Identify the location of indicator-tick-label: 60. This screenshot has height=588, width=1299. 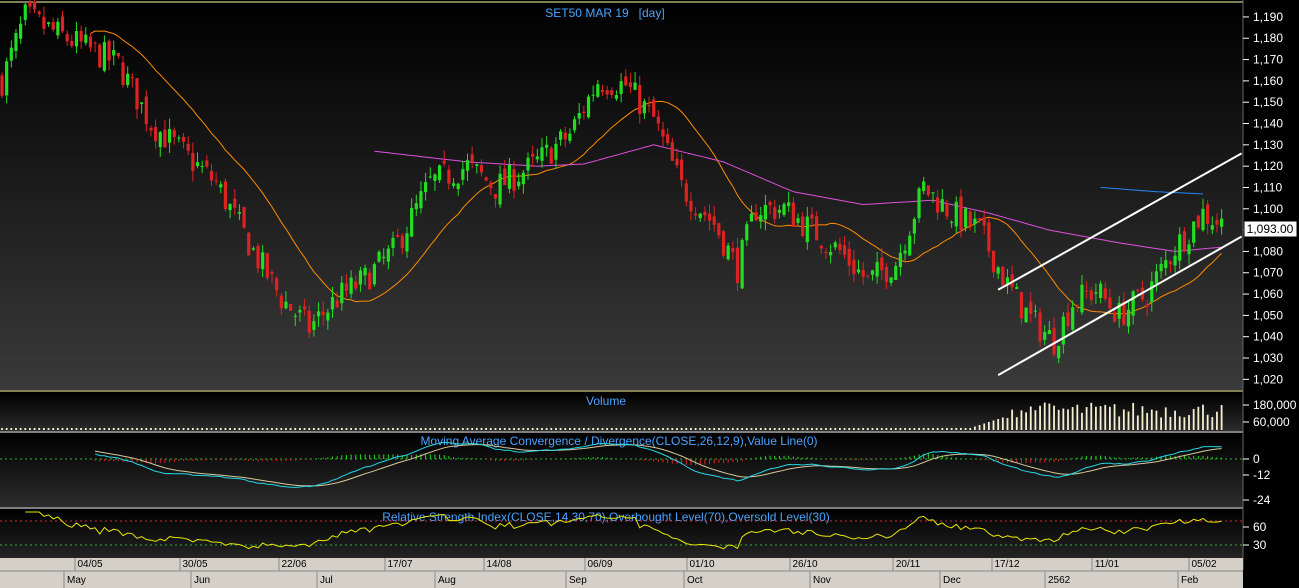
(1260, 527).